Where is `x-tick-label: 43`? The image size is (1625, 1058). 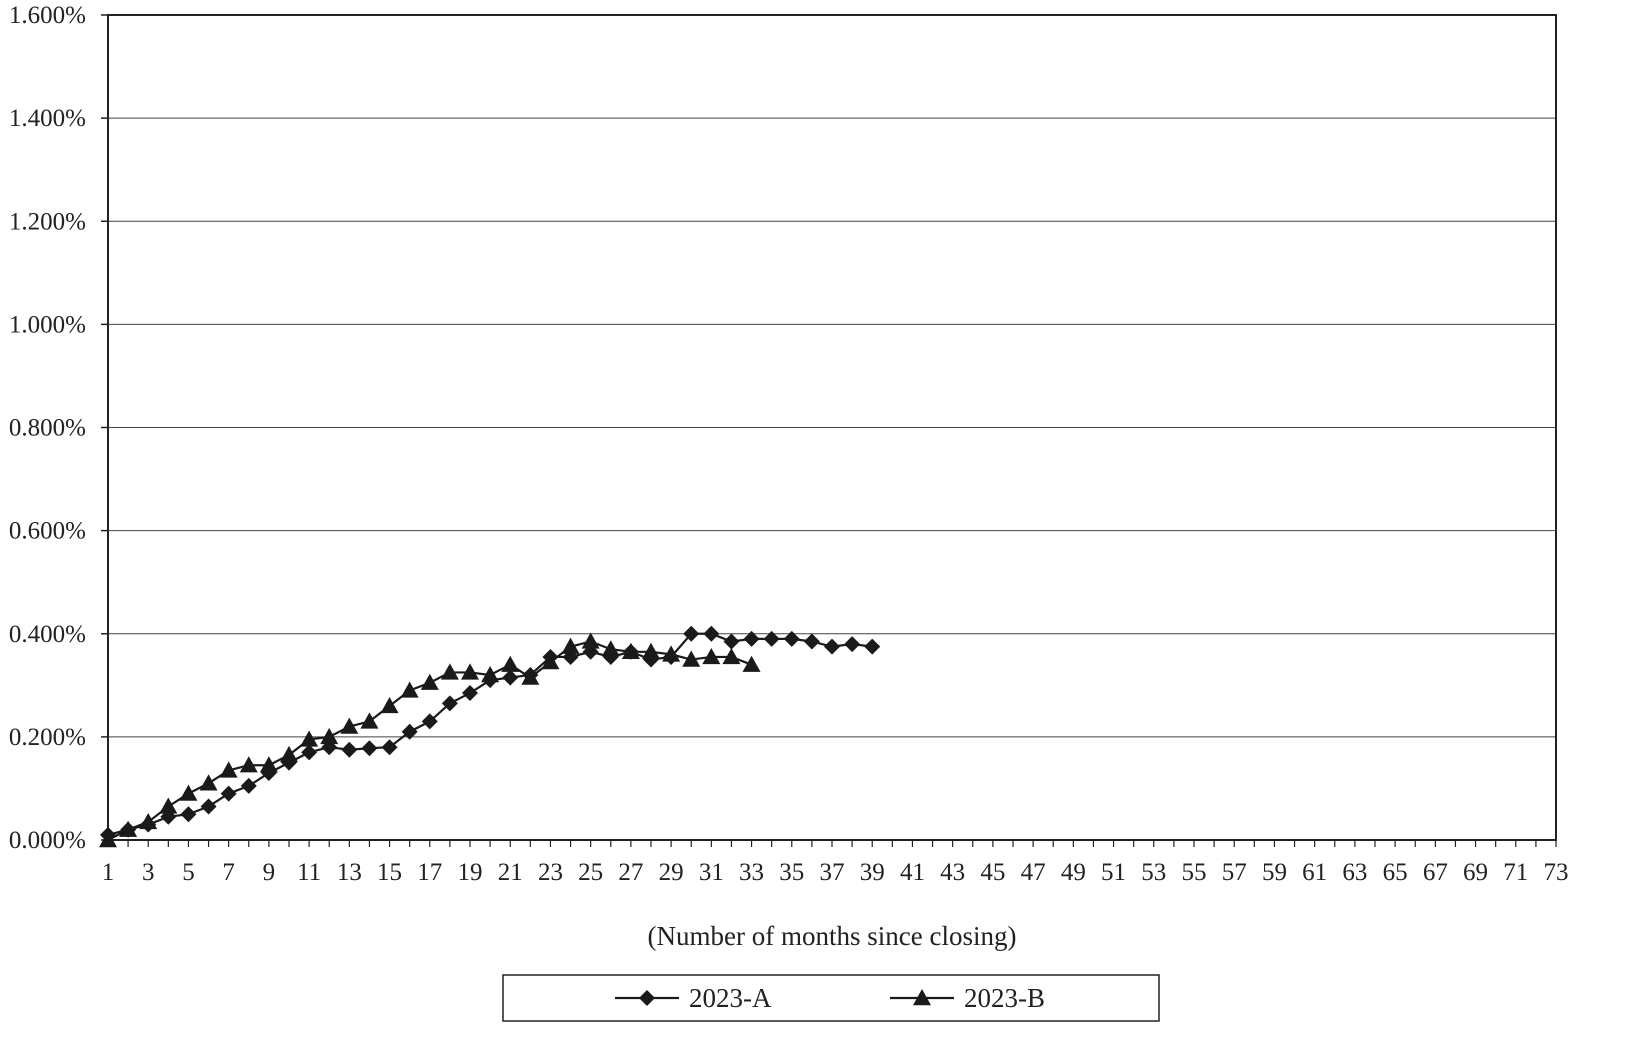
x-tick-label: 43 is located at coordinates (952, 872).